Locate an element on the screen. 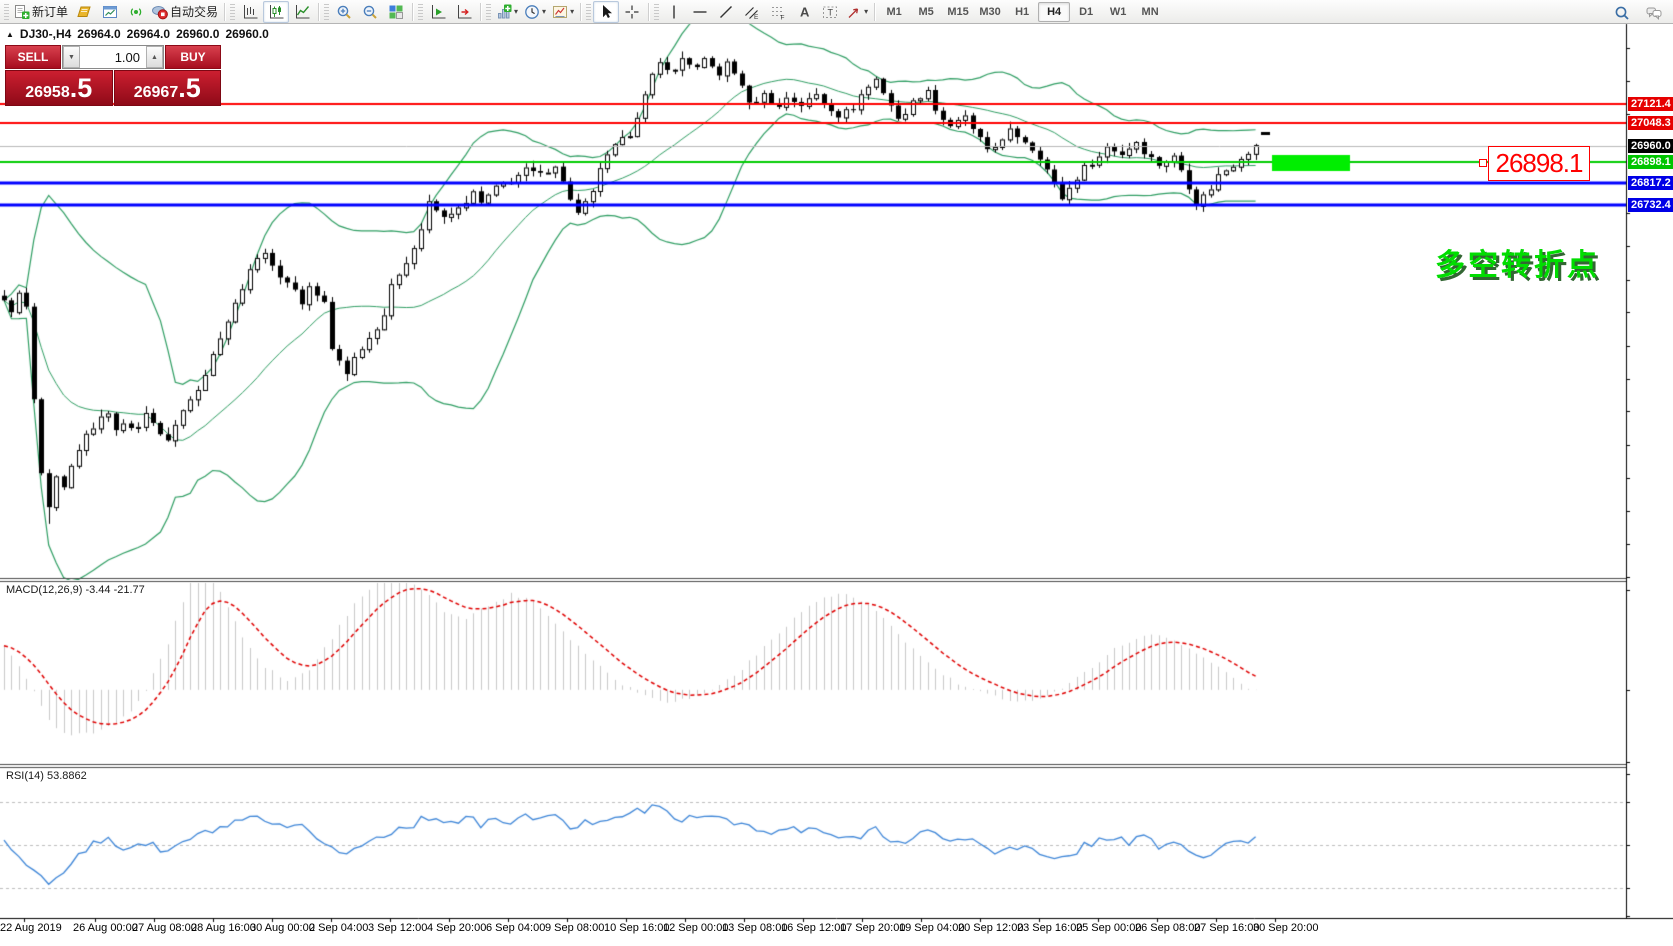 The width and height of the screenshot is (1673, 946). svg-text: T is located at coordinates (831, 12).